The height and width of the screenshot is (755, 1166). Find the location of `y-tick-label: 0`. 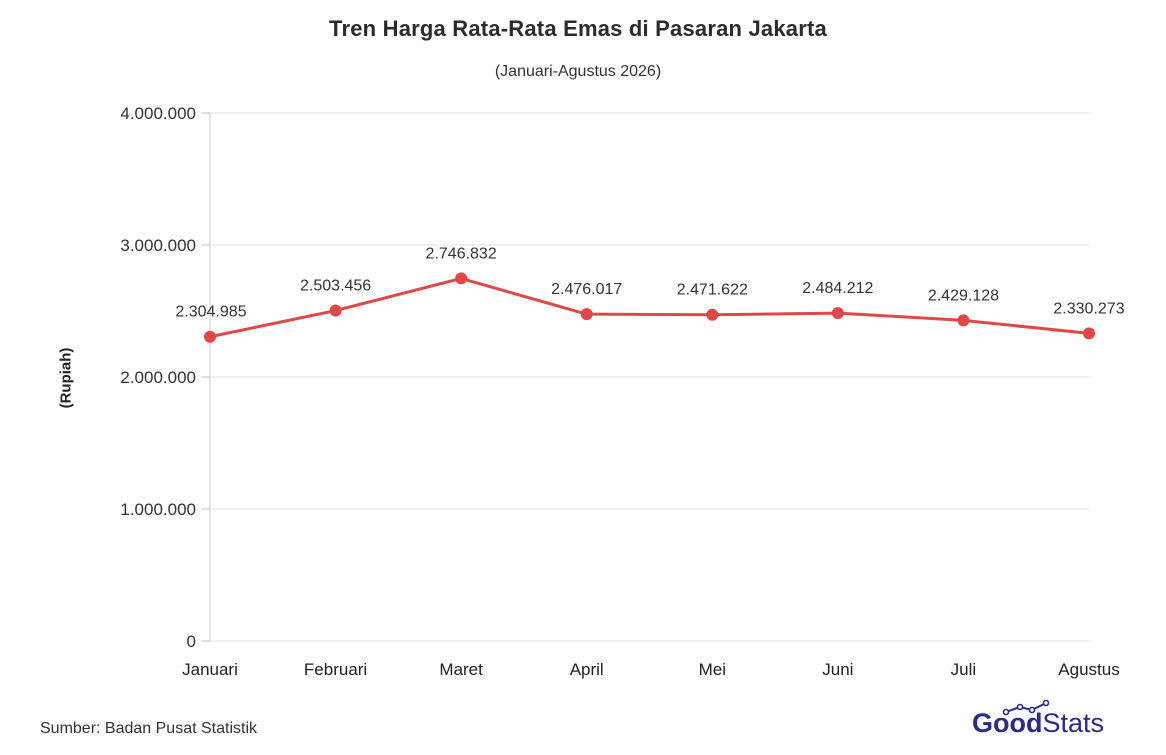

y-tick-label: 0 is located at coordinates (191, 641).